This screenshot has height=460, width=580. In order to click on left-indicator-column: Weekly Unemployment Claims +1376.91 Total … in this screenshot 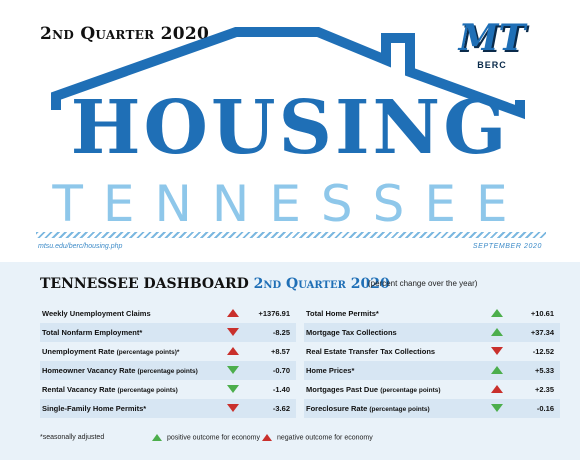, I will do `click(168, 361)`.